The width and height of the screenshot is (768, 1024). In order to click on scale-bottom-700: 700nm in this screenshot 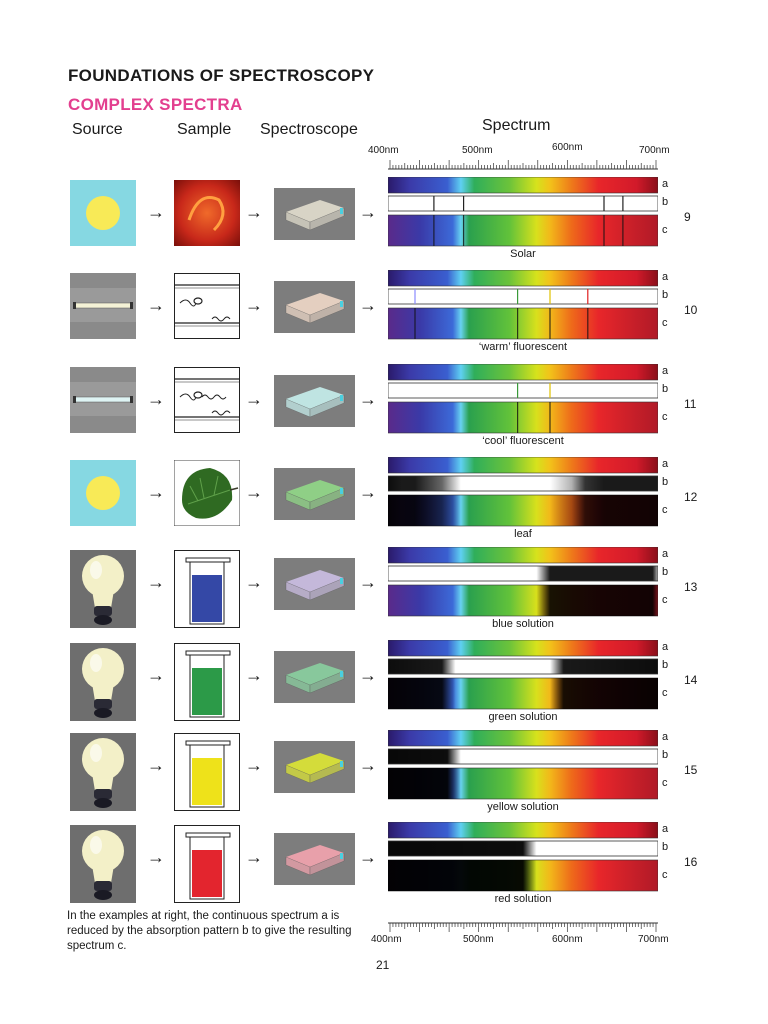, I will do `click(653, 939)`.